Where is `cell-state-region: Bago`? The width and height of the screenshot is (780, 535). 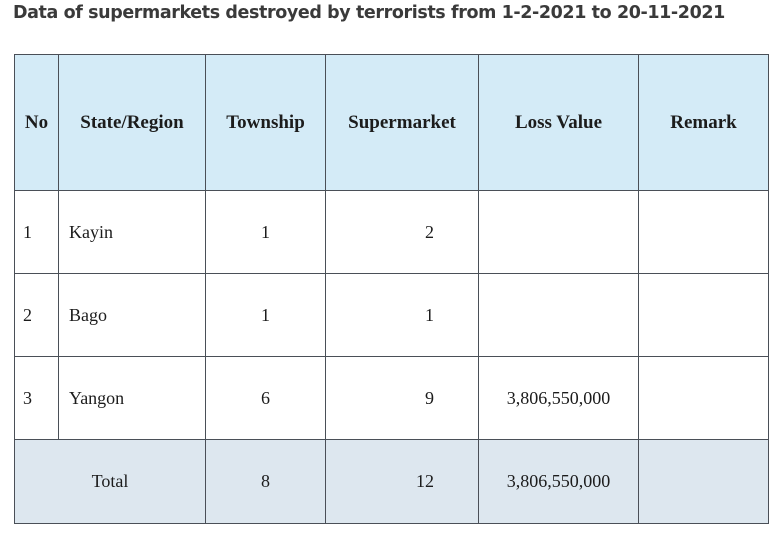
cell-state-region: Bago is located at coordinates (132, 315).